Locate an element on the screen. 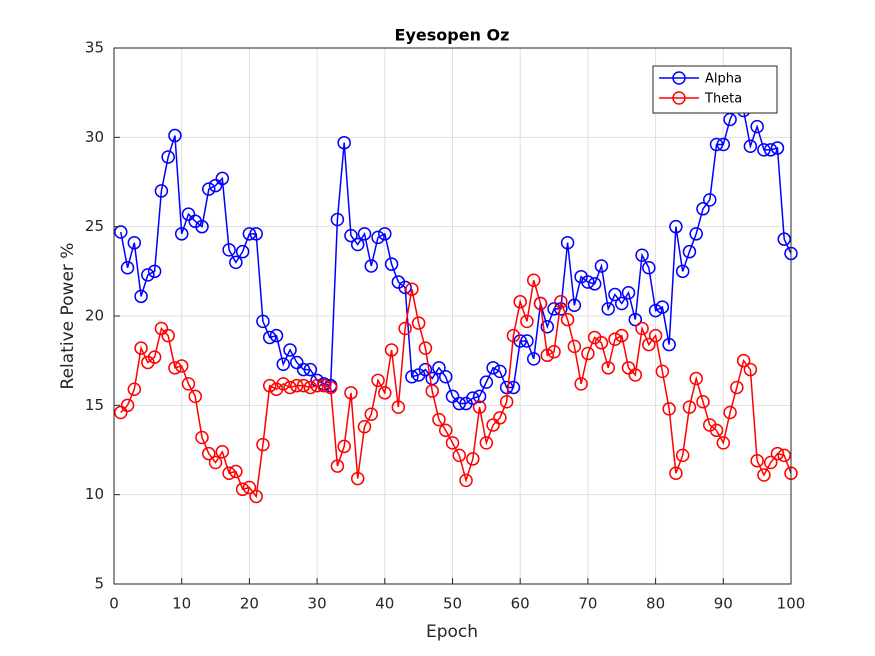 The width and height of the screenshot is (875, 656). chart-title: Eyesopen Oz is located at coordinates (452, 35).